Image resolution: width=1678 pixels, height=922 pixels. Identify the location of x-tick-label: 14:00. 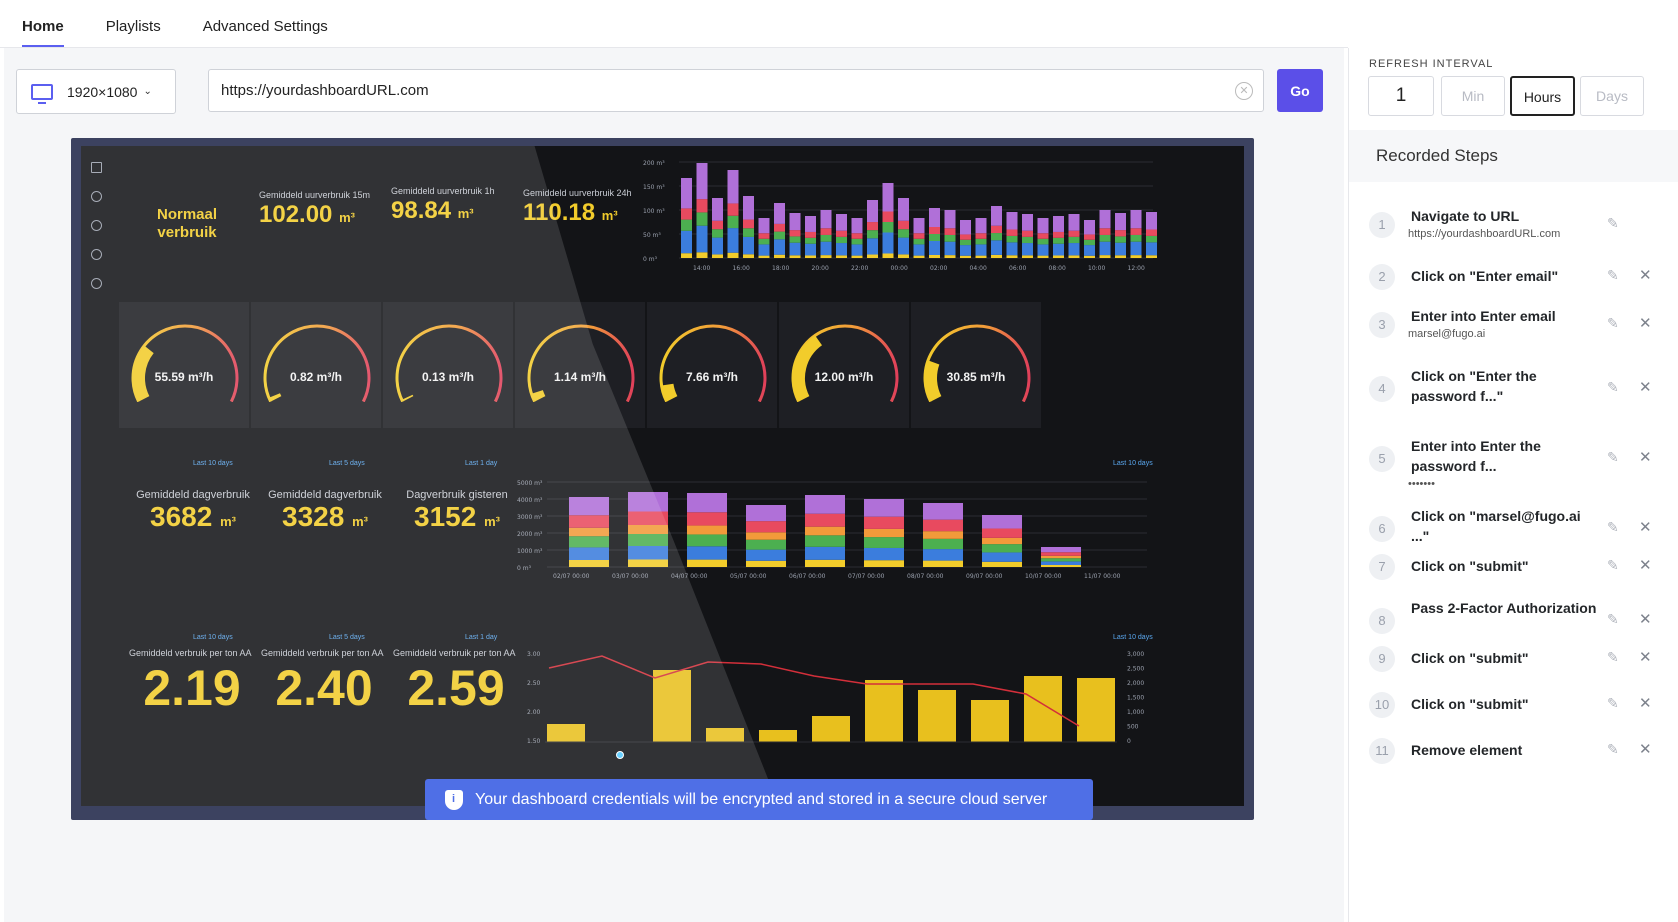
(701, 268).